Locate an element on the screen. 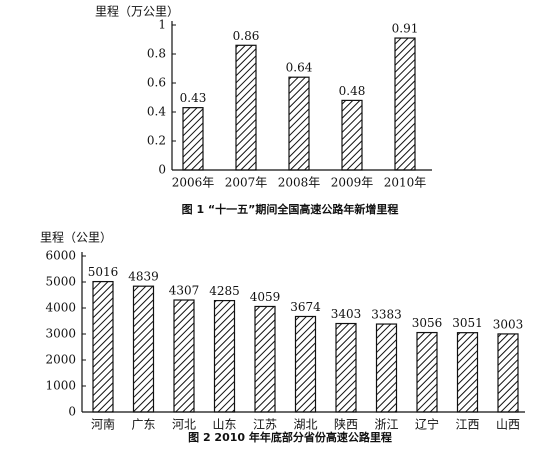  x-tick-label: 广东 is located at coordinates (143, 425).